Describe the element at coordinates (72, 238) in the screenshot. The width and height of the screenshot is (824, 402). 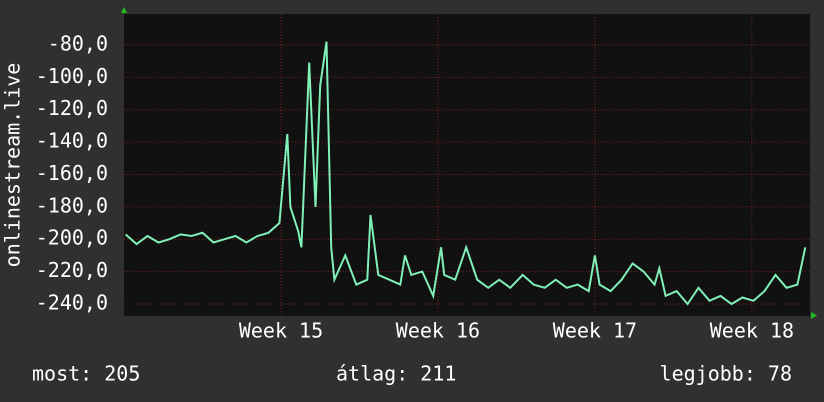
I see `y-tick-label: -200,0` at that location.